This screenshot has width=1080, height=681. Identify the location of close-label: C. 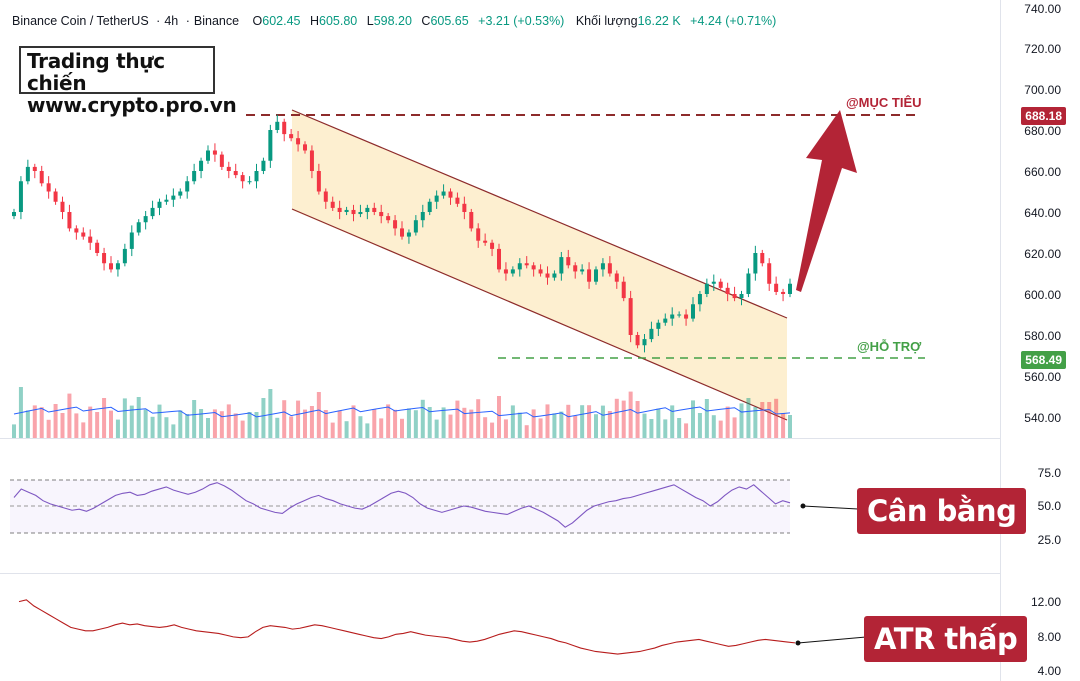
(426, 21).